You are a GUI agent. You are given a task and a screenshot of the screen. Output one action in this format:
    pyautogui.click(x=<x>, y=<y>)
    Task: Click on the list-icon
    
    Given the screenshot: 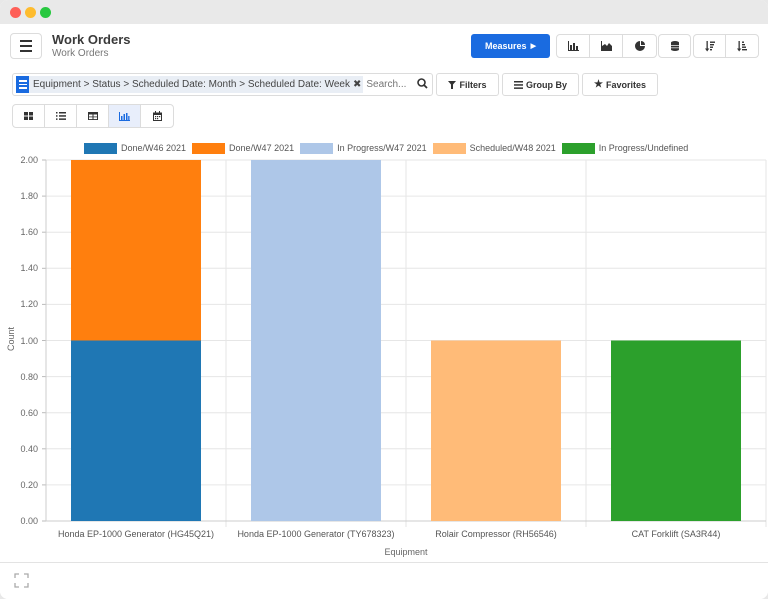 What is the action you would take?
    pyautogui.click(x=60, y=116)
    